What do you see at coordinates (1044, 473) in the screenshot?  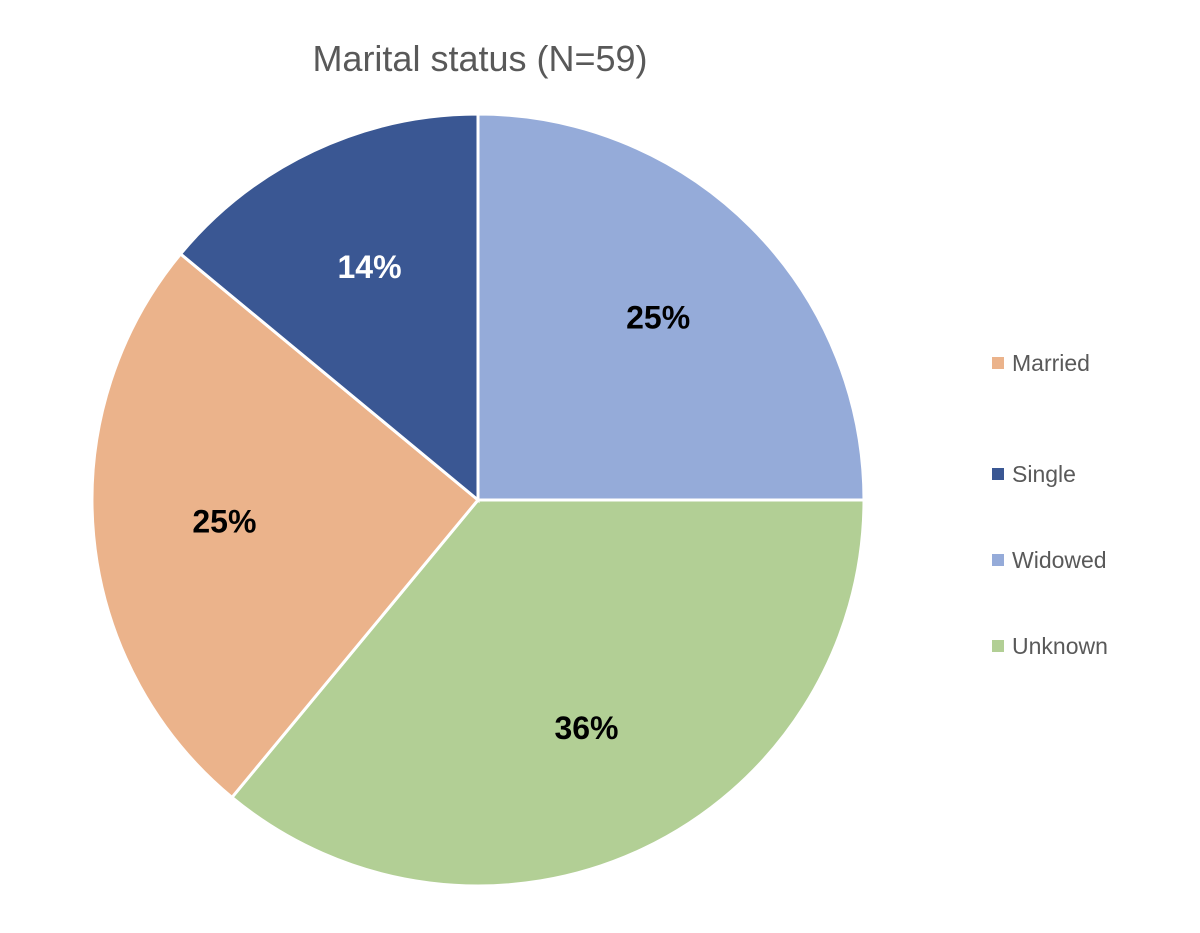 I see `legend-label-single: Single` at bounding box center [1044, 473].